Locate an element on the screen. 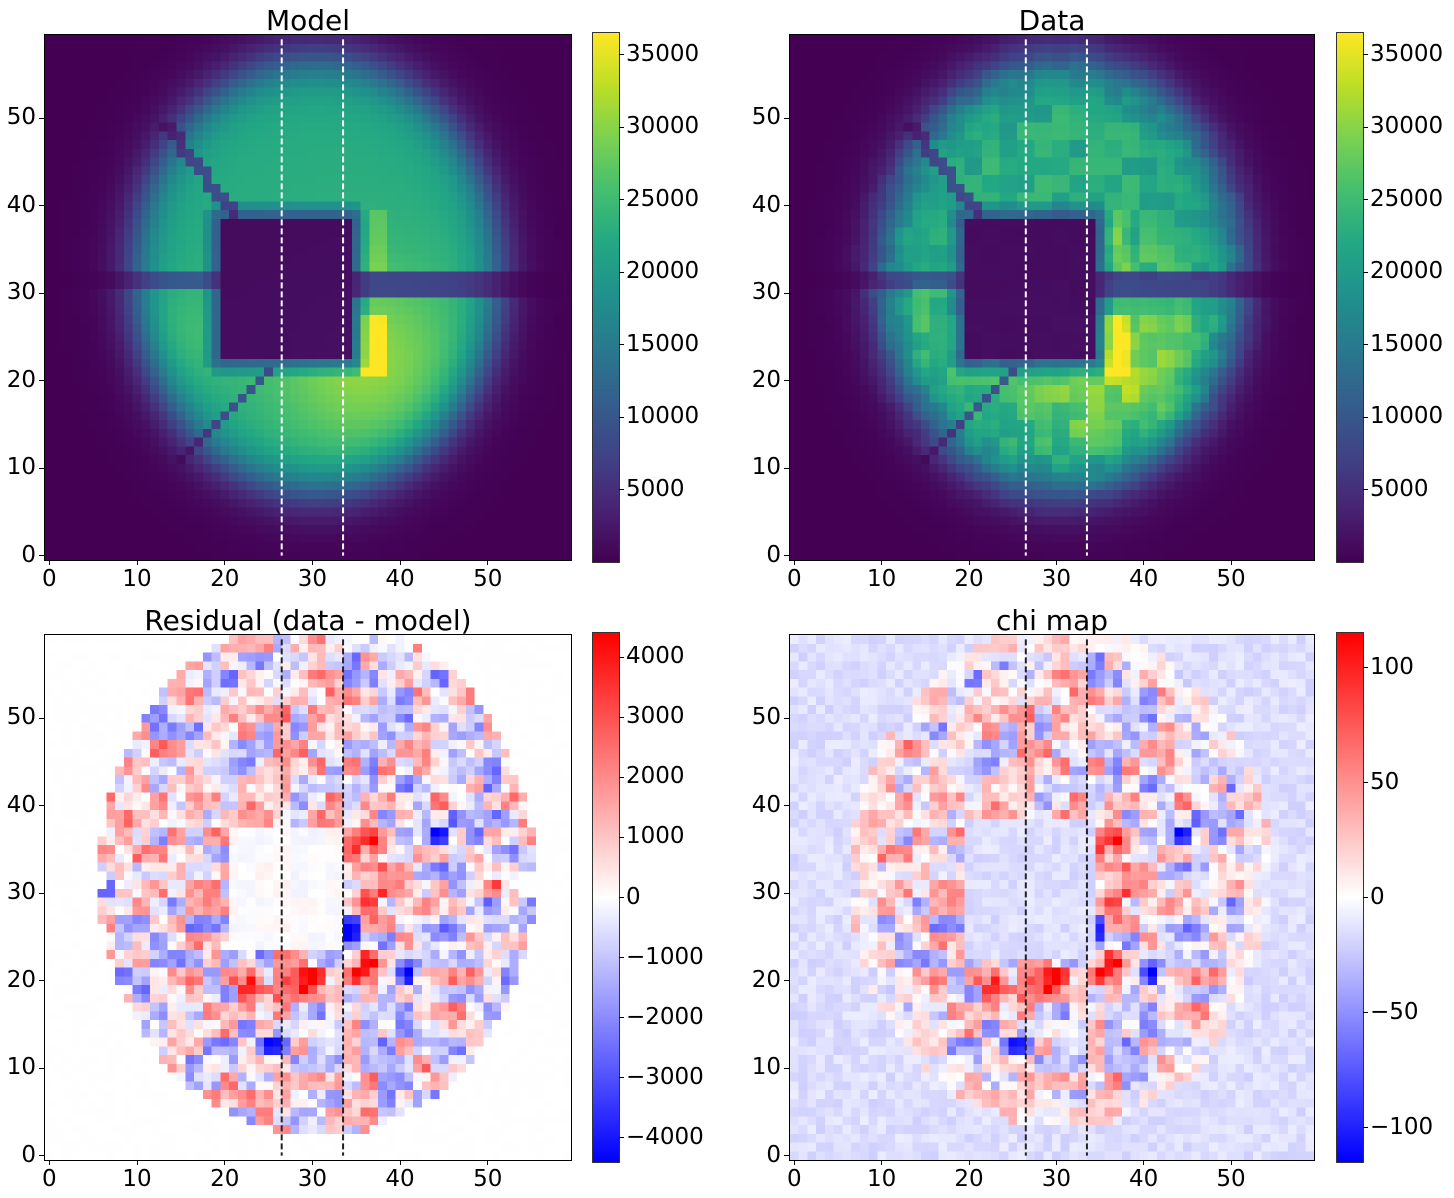 Image resolution: width=1454 pixels, height=1198 pixels. colorbar-gradient-residual is located at coordinates (606, 897).